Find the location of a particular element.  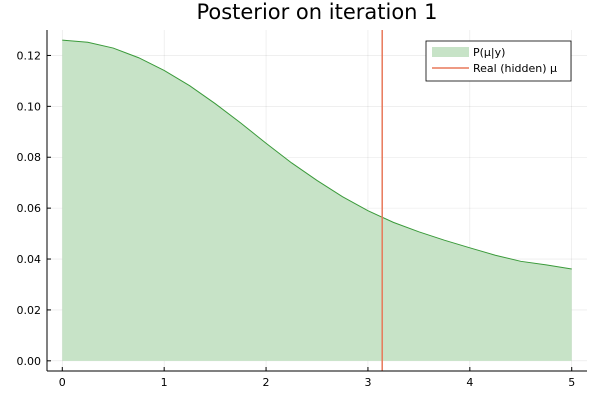

x-tick-label: 3 is located at coordinates (367, 382).